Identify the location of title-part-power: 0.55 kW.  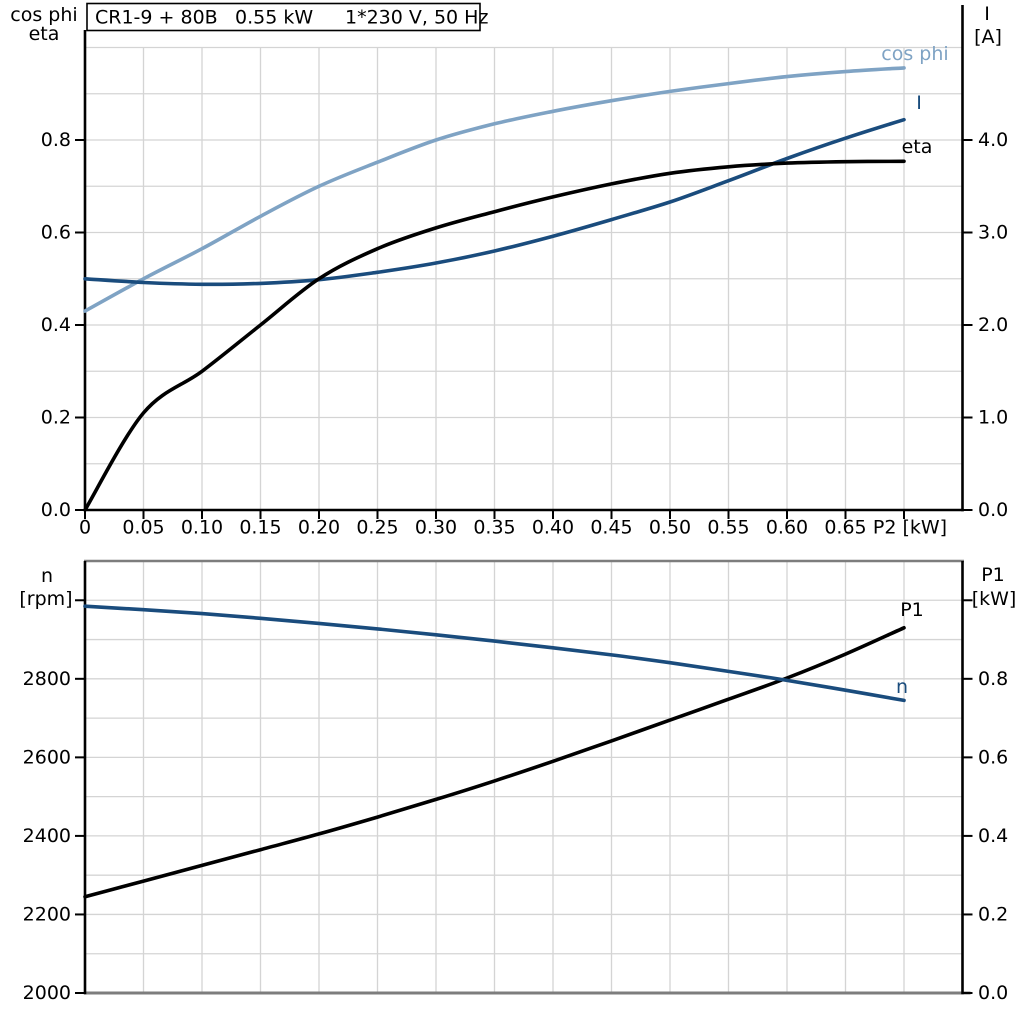
(274, 18).